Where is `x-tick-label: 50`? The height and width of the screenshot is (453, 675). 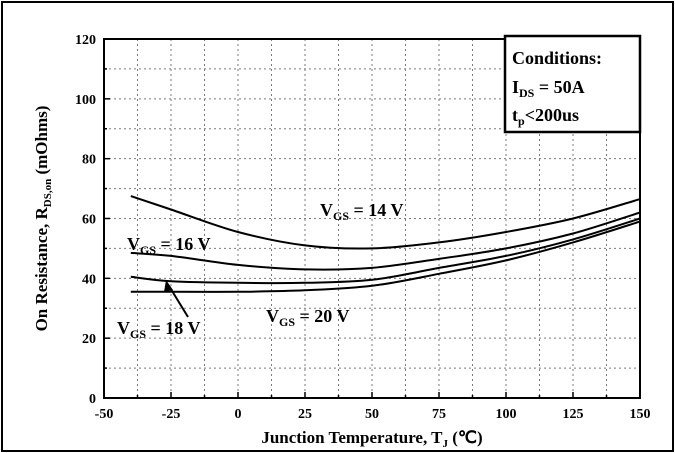
x-tick-label: 50 is located at coordinates (372, 414).